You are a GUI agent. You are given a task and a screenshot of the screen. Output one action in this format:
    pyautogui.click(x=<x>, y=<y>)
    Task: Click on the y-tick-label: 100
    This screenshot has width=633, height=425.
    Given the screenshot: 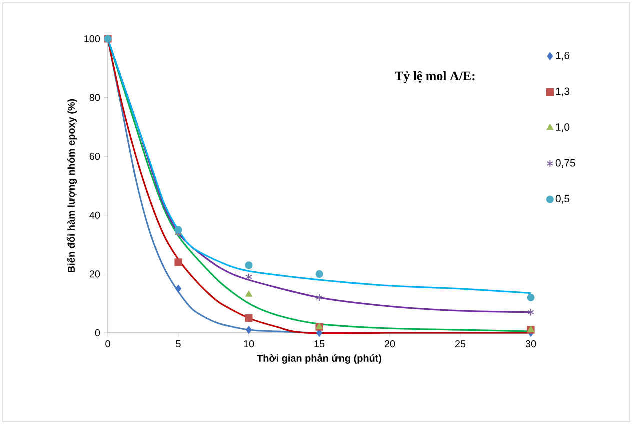 What is the action you would take?
    pyautogui.click(x=92, y=39)
    